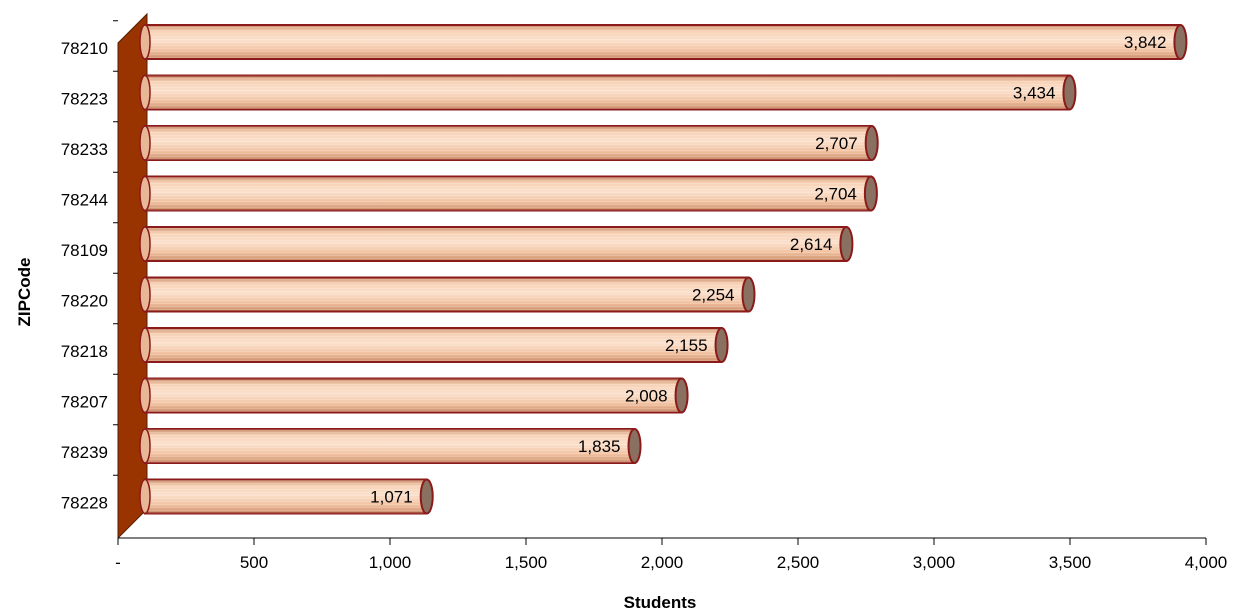 The image size is (1238, 615). Describe the element at coordinates (811, 244) in the screenshot. I see `bar-value-label: 2,614` at that location.